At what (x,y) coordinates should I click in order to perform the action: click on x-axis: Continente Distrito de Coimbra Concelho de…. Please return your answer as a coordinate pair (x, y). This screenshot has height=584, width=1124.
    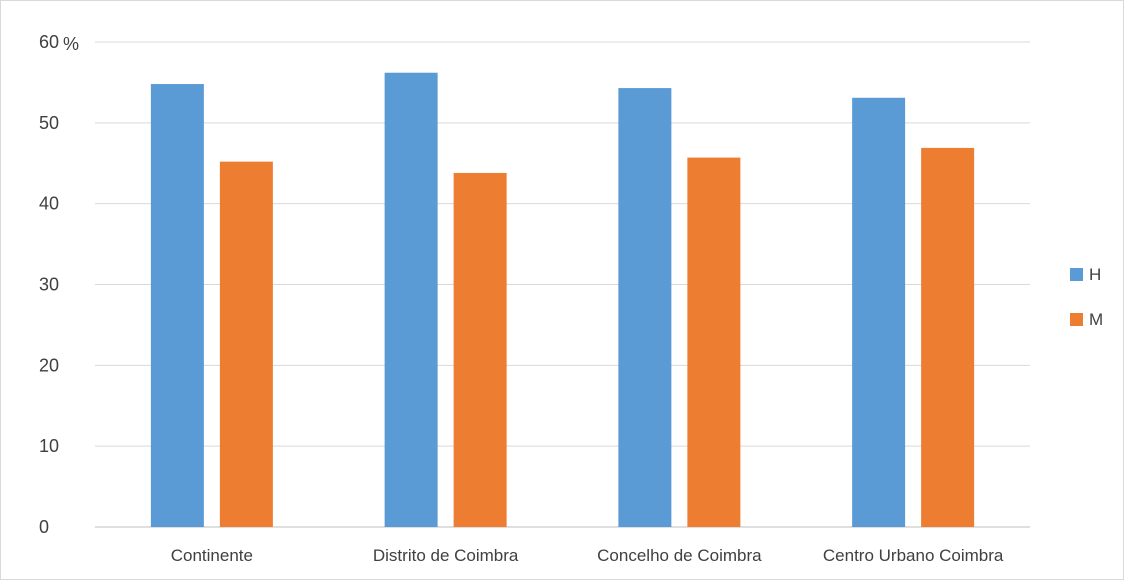
    Looking at the image, I should click on (587, 555).